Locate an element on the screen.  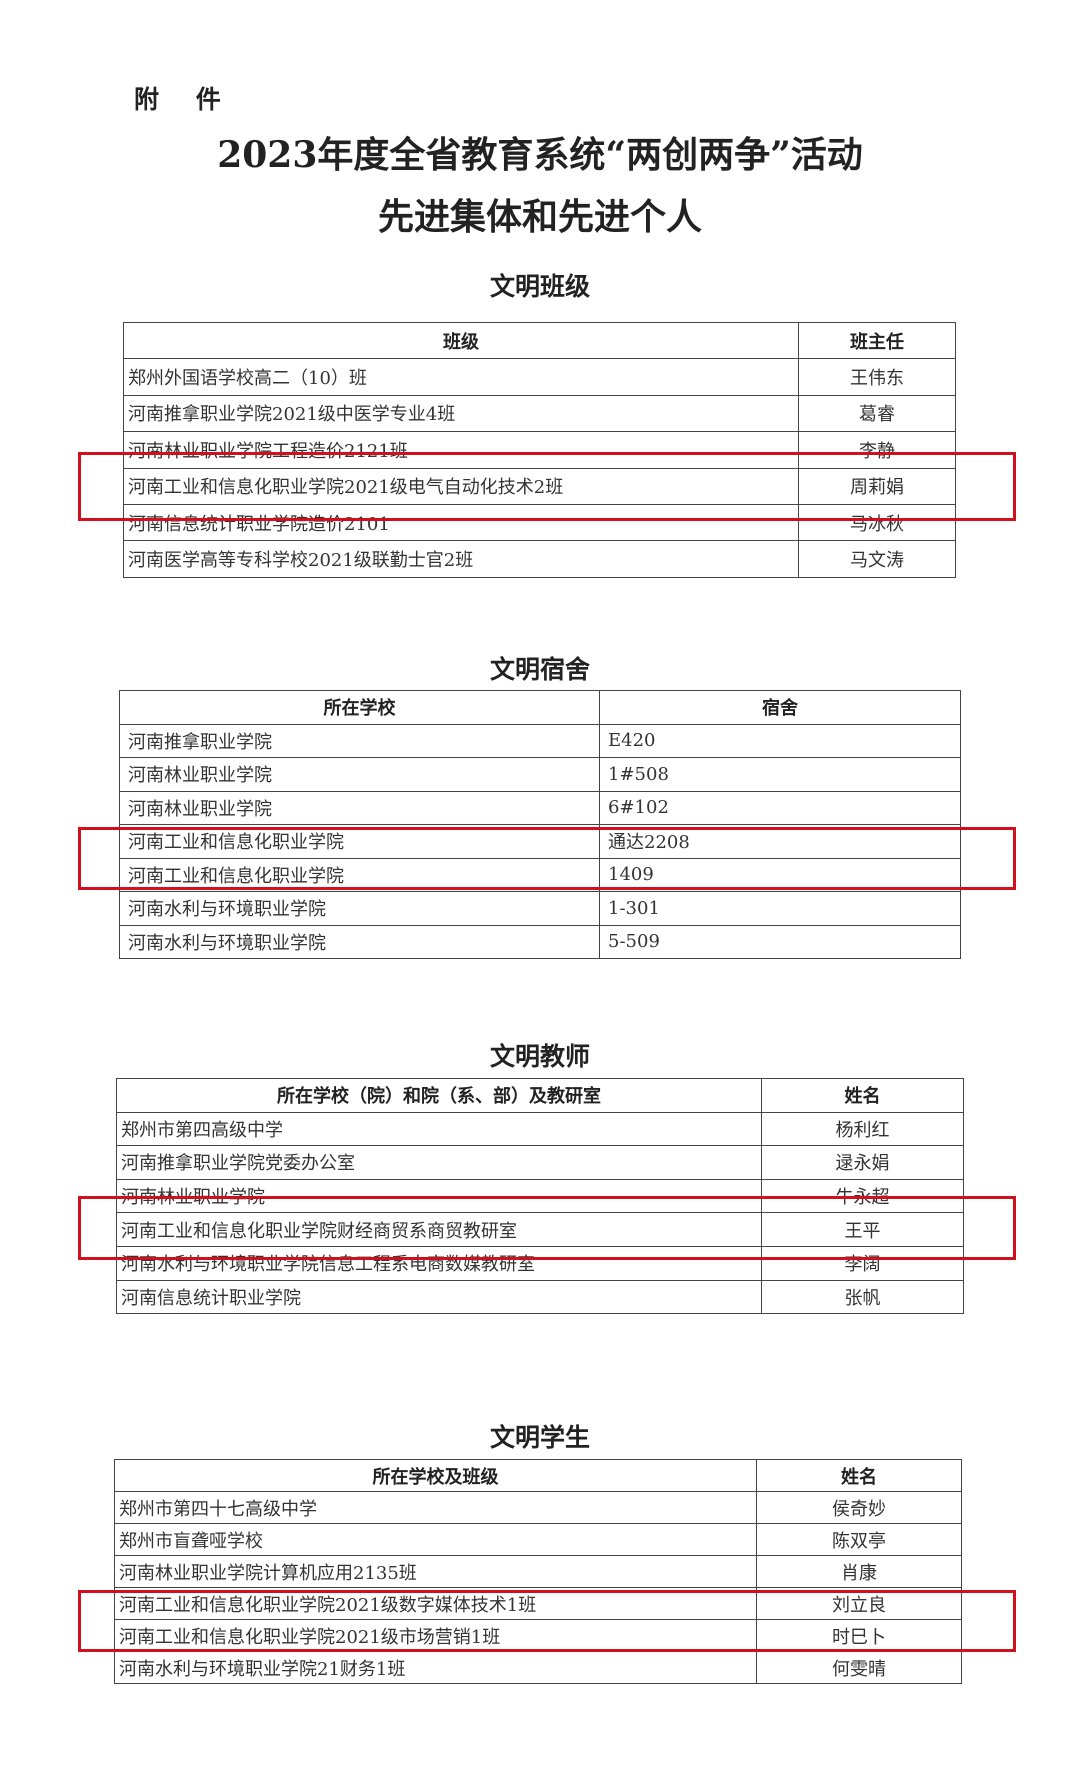
document-title-line2: 先进集体和先进个人 is located at coordinates (539, 217).